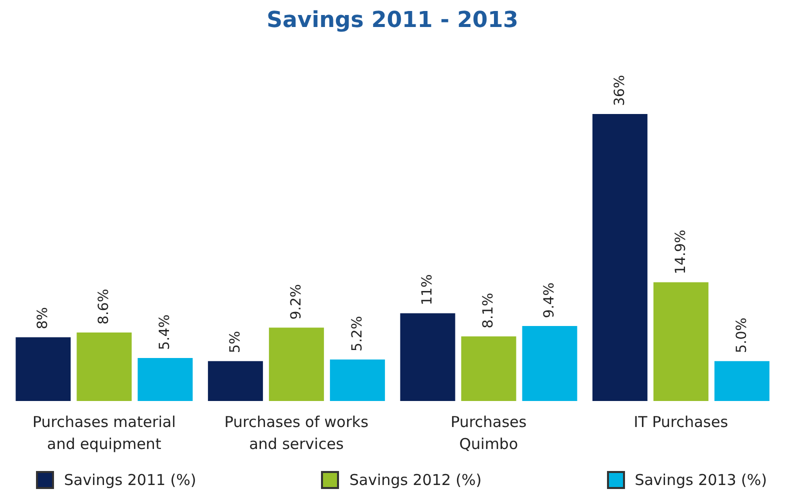 The image size is (785, 493). Describe the element at coordinates (130, 480) in the screenshot. I see `legend-label: Savings 2011 (%)` at that location.